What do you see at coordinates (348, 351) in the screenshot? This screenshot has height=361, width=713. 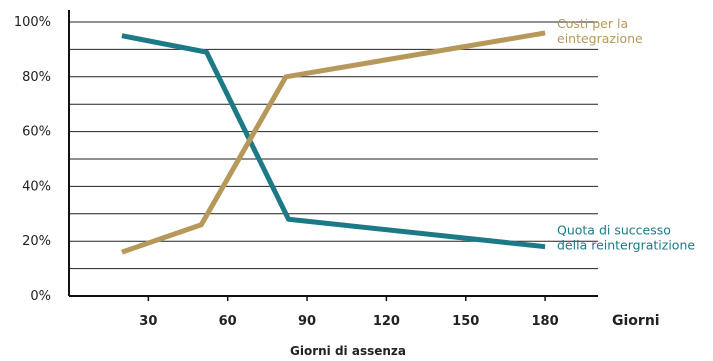 I see `x-axis-title: Giorni di assenza` at bounding box center [348, 351].